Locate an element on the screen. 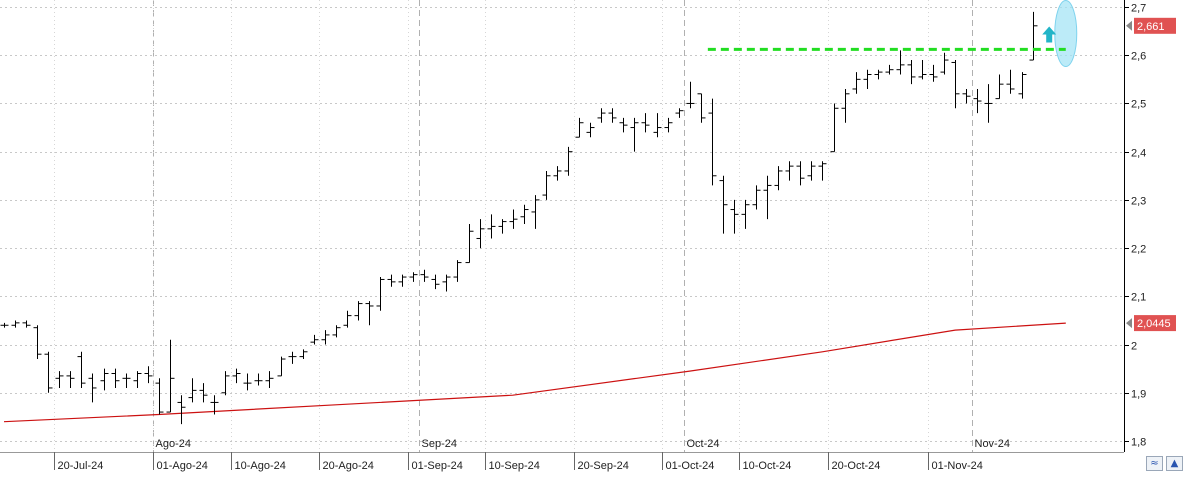 This screenshot has width=1187, height=477. y-tick-label: 2 is located at coordinates (1134, 347).